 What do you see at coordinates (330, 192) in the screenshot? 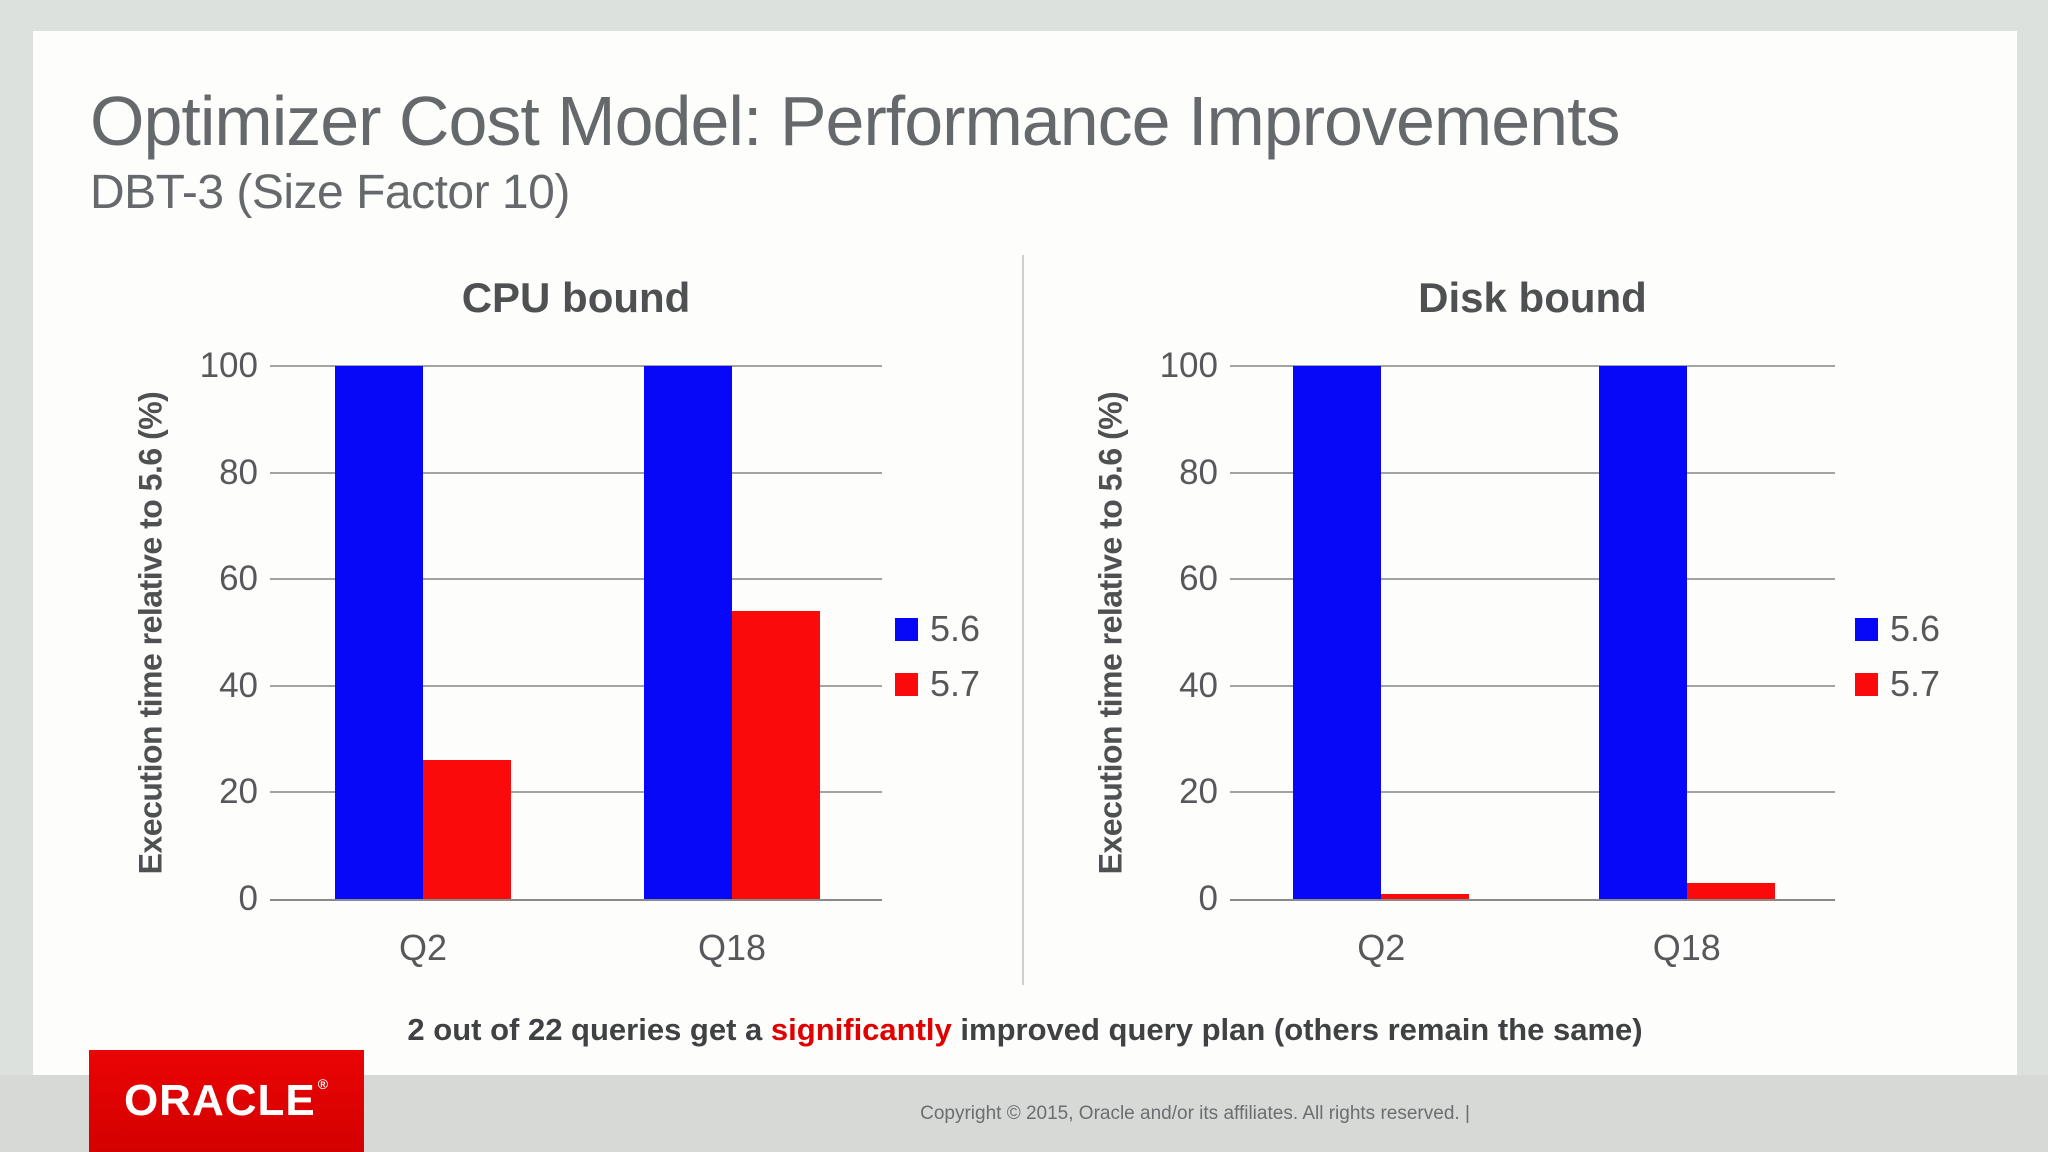
I see `slide-subtitle: DBT-3 (Size Factor 10)` at bounding box center [330, 192].